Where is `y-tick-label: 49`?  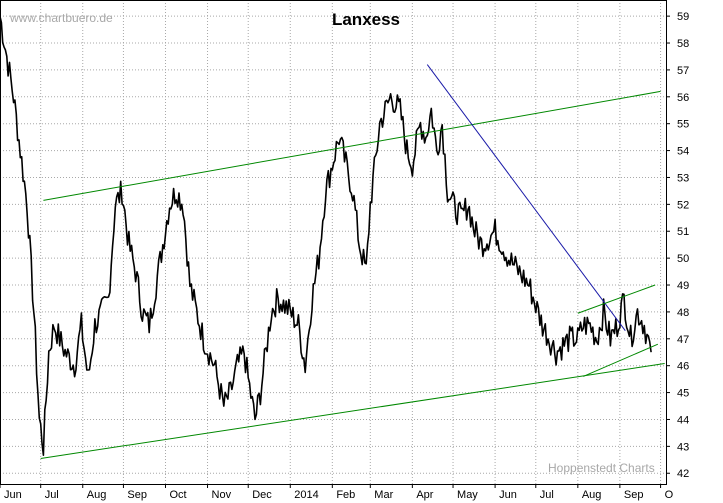
y-tick-label: 49 is located at coordinates (683, 286).